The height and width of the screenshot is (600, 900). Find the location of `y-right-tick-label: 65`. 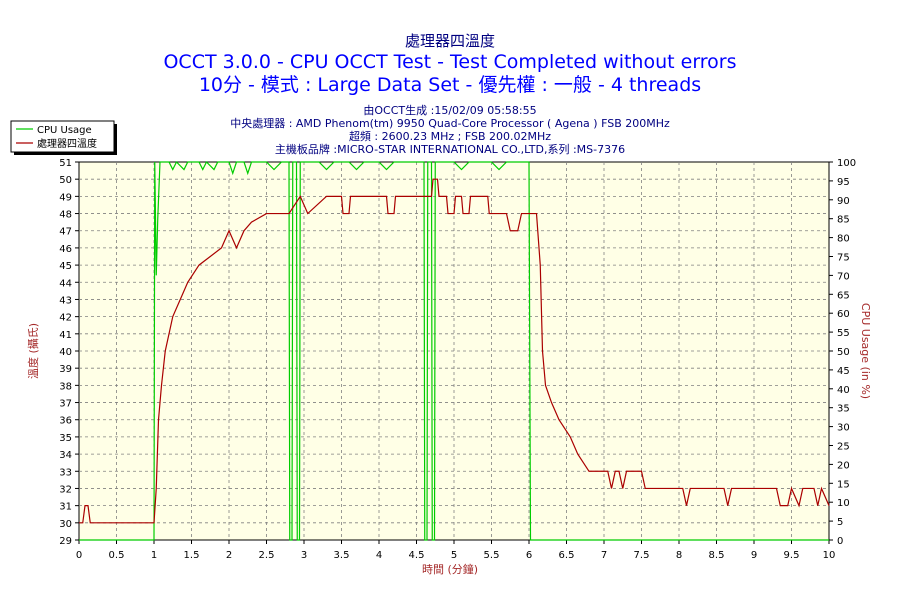

y-right-tick-label: 65 is located at coordinates (843, 295).